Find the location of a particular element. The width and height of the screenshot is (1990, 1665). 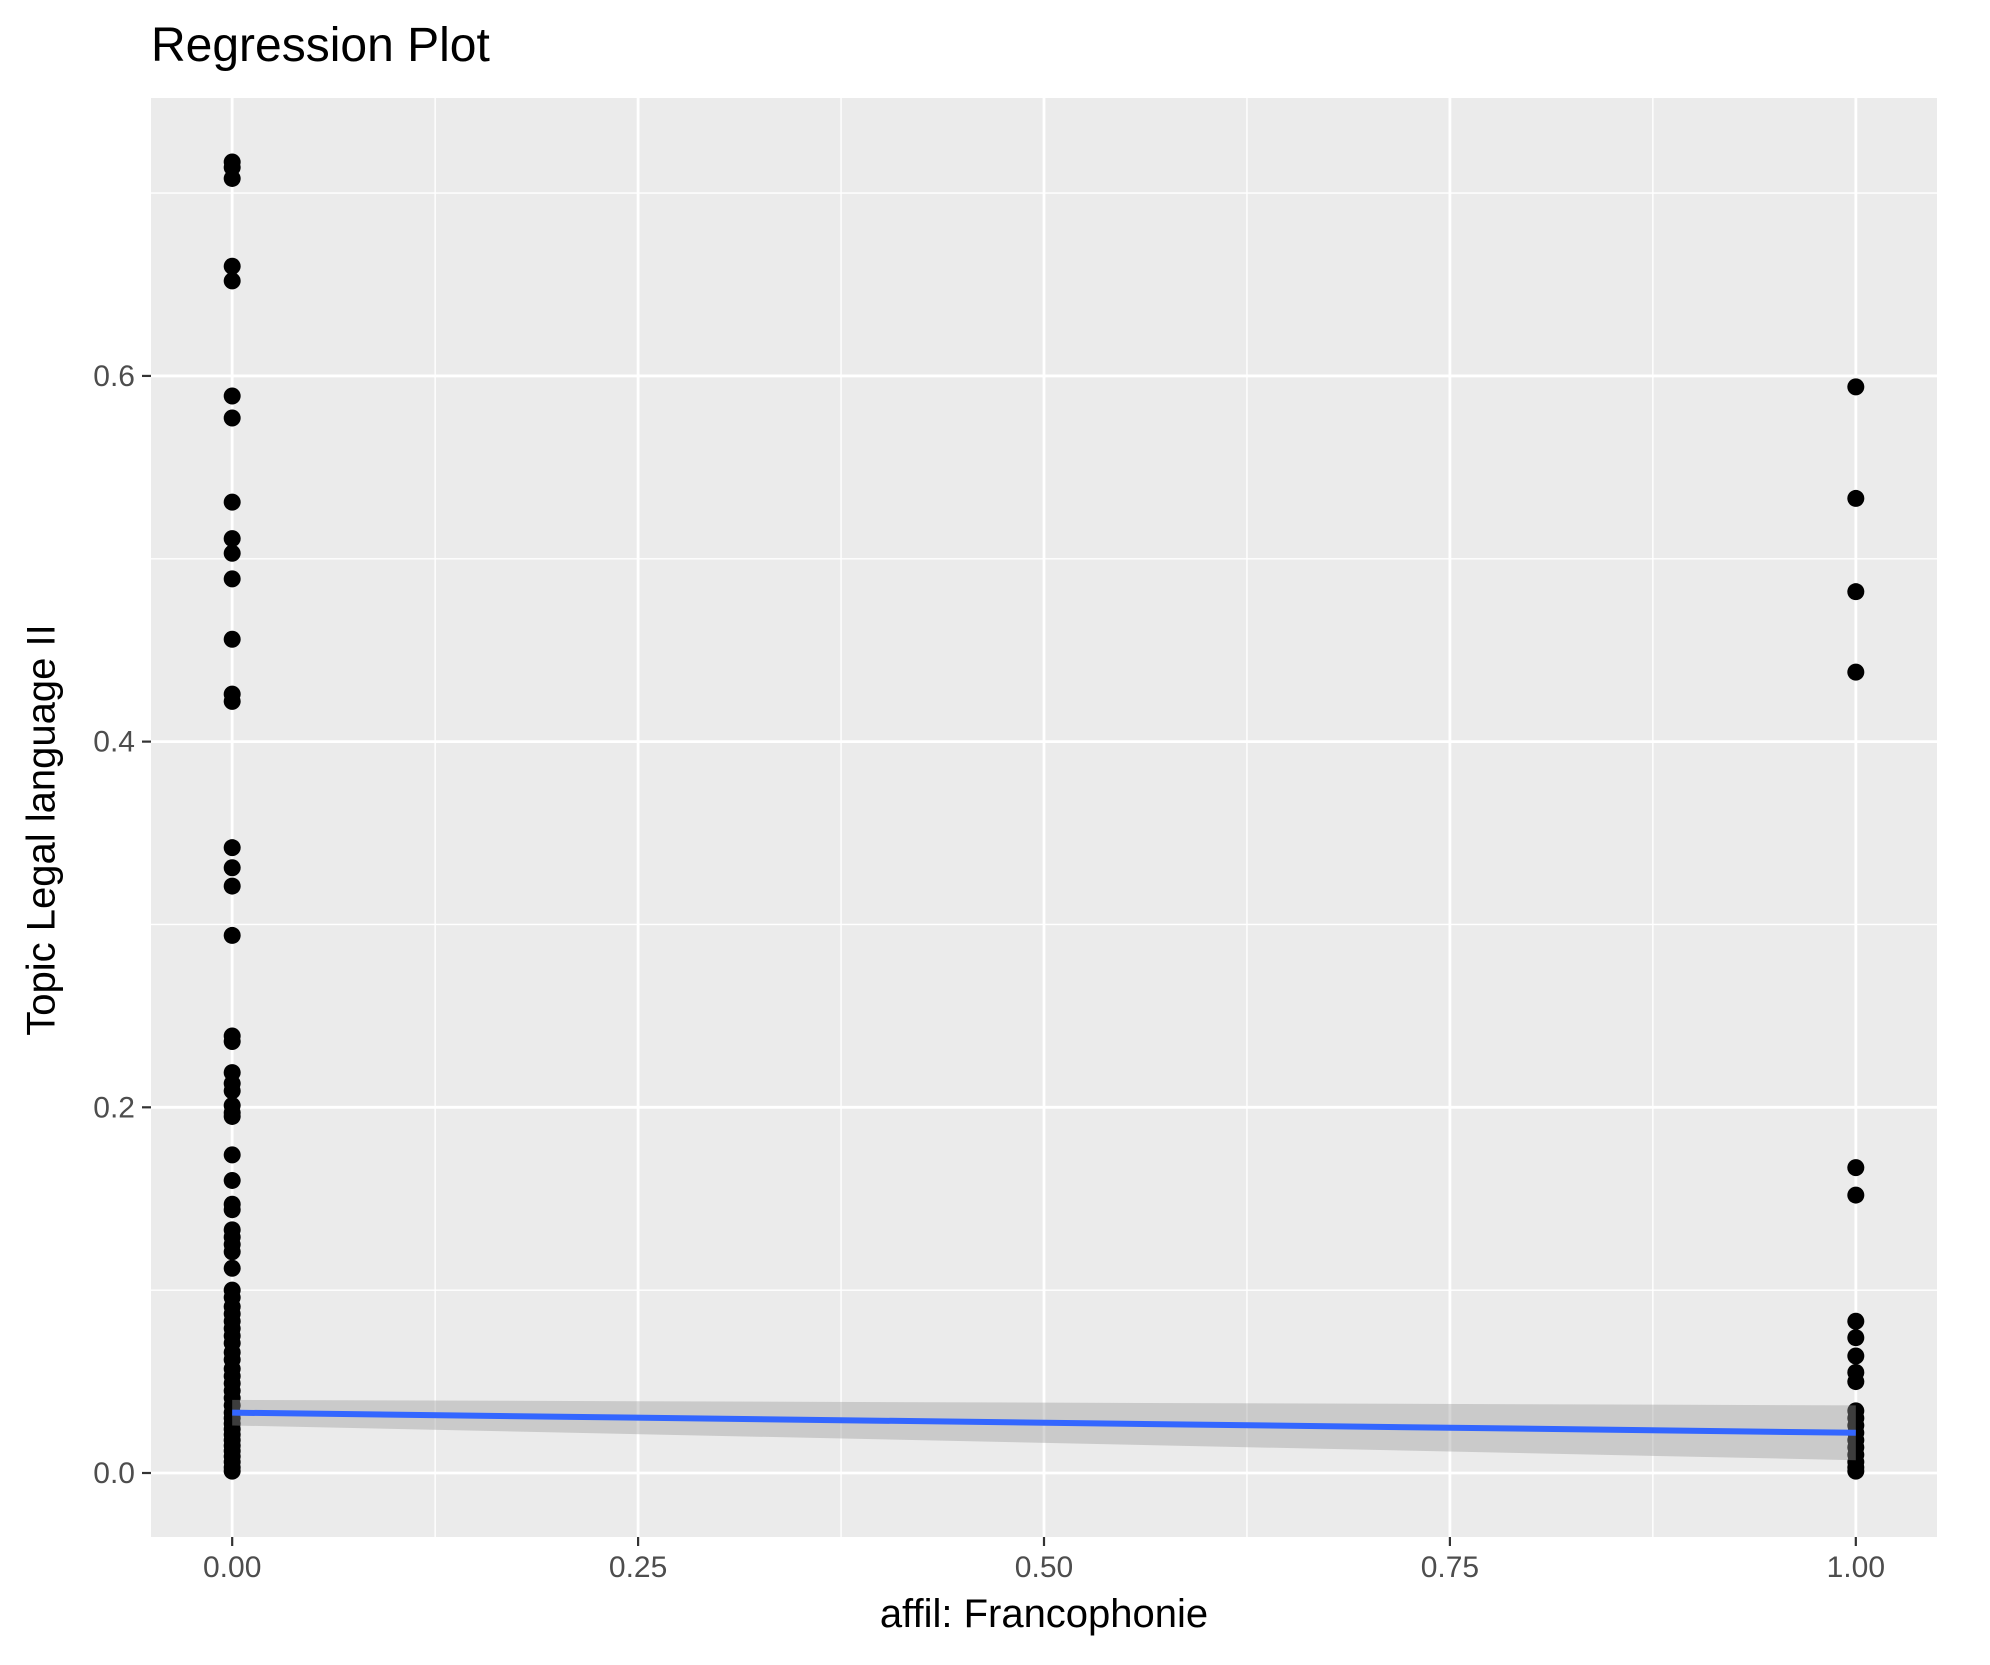

y-tick-label: 0.0 is located at coordinates (114, 1473).